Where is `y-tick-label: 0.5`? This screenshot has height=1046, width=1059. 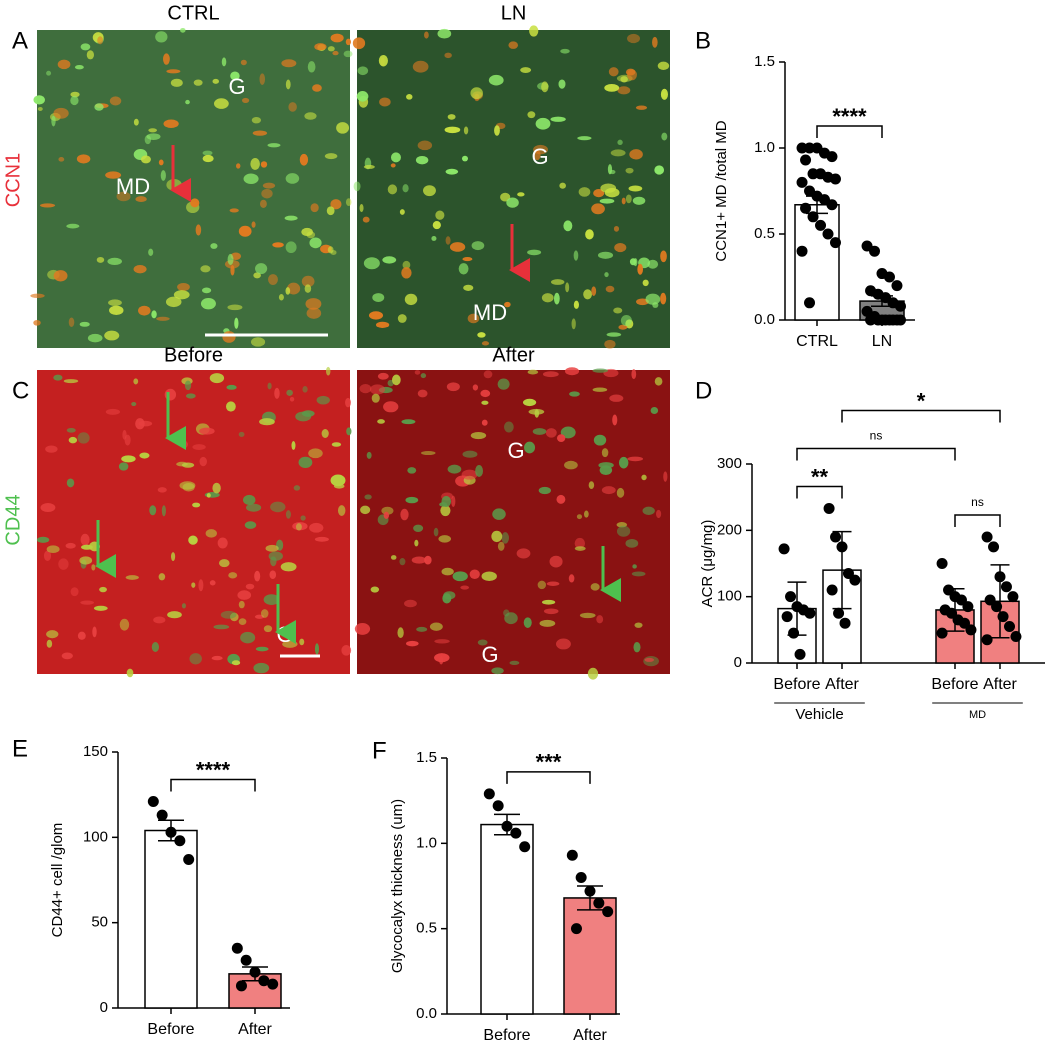
y-tick-label: 0.5 is located at coordinates (764, 233).